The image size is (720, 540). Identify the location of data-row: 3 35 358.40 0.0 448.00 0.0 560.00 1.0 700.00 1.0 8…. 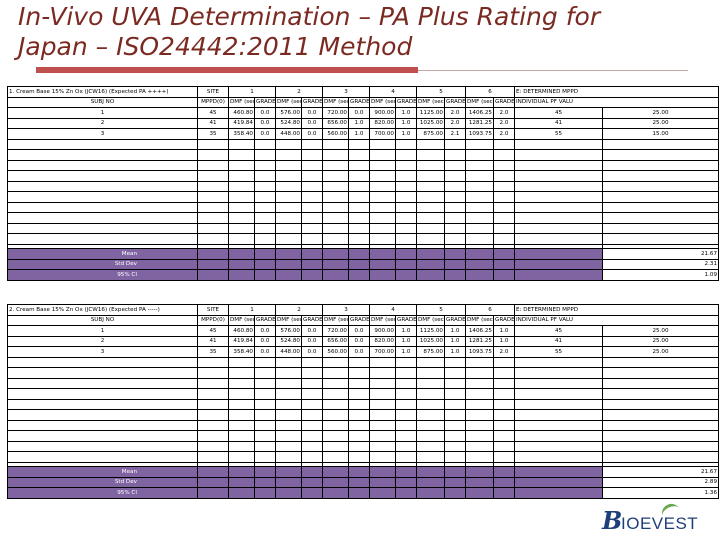
(363, 134).